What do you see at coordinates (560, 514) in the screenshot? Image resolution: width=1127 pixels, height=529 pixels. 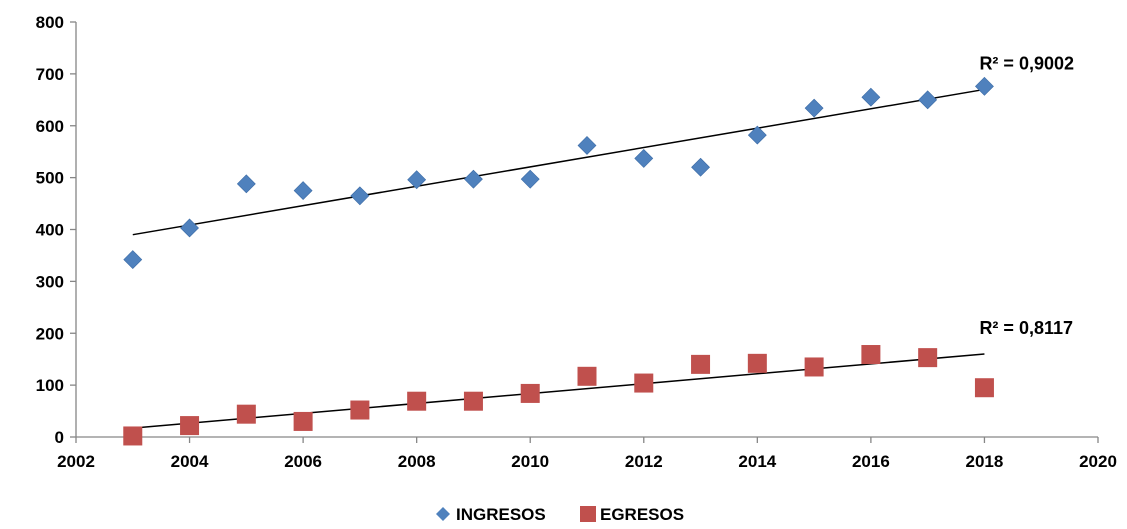 I see `legend: INGRESOS EGRESOS` at bounding box center [560, 514].